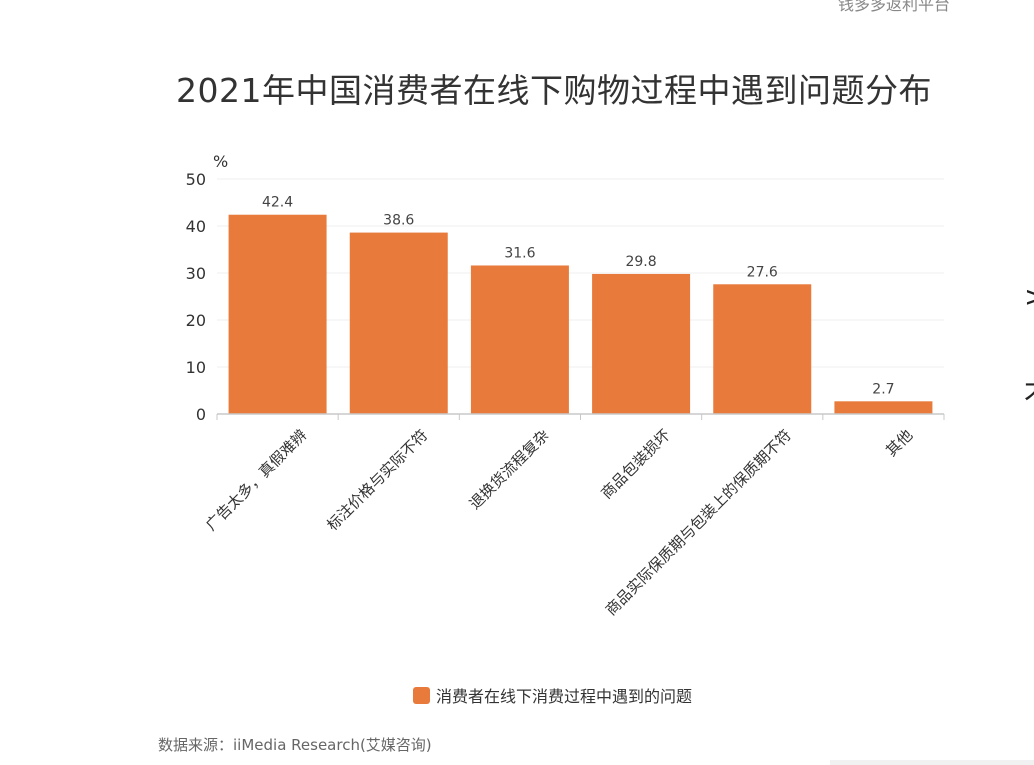 This screenshot has height=765, width=1034. Describe the element at coordinates (894, 7) in the screenshot. I see `watermark-text: 钱多多返利平台` at that location.